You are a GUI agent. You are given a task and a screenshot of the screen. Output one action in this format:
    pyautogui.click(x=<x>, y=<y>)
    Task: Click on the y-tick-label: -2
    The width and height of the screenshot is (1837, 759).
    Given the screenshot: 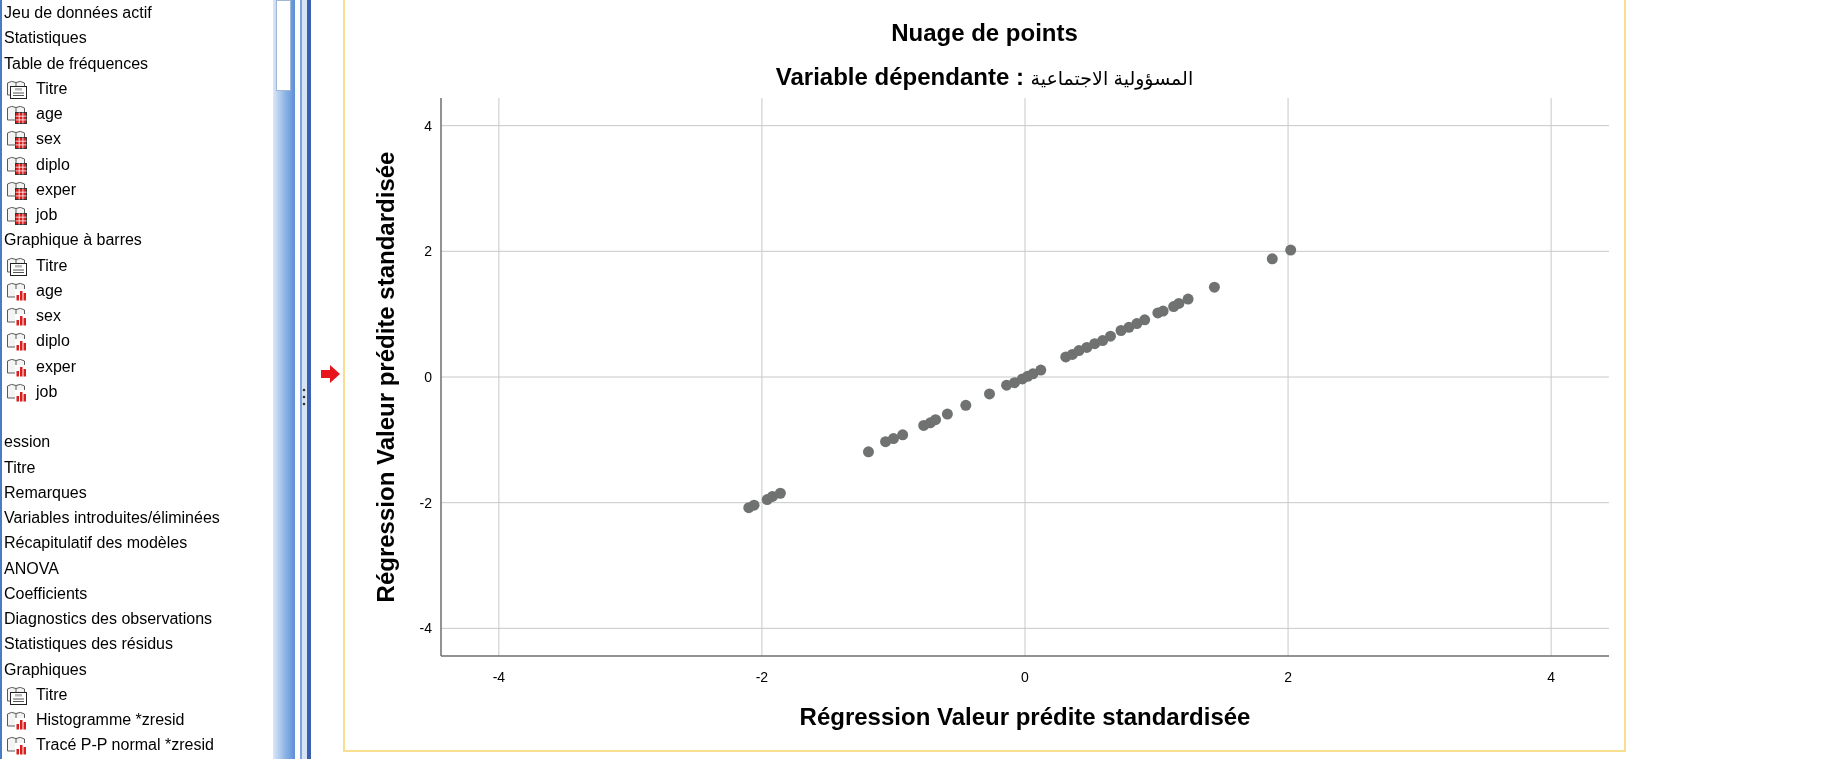 What is the action you would take?
    pyautogui.click(x=426, y=502)
    